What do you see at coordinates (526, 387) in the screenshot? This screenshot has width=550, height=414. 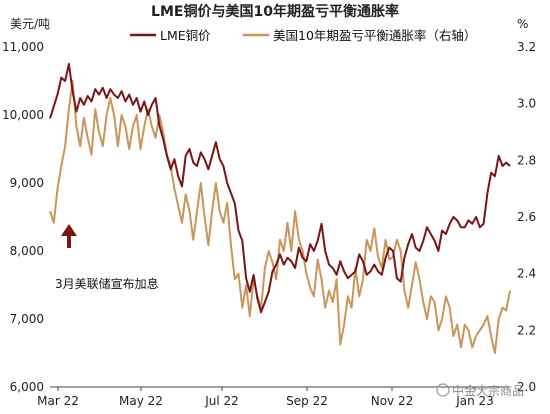 I see `right-tick-label: 2.0` at bounding box center [526, 387].